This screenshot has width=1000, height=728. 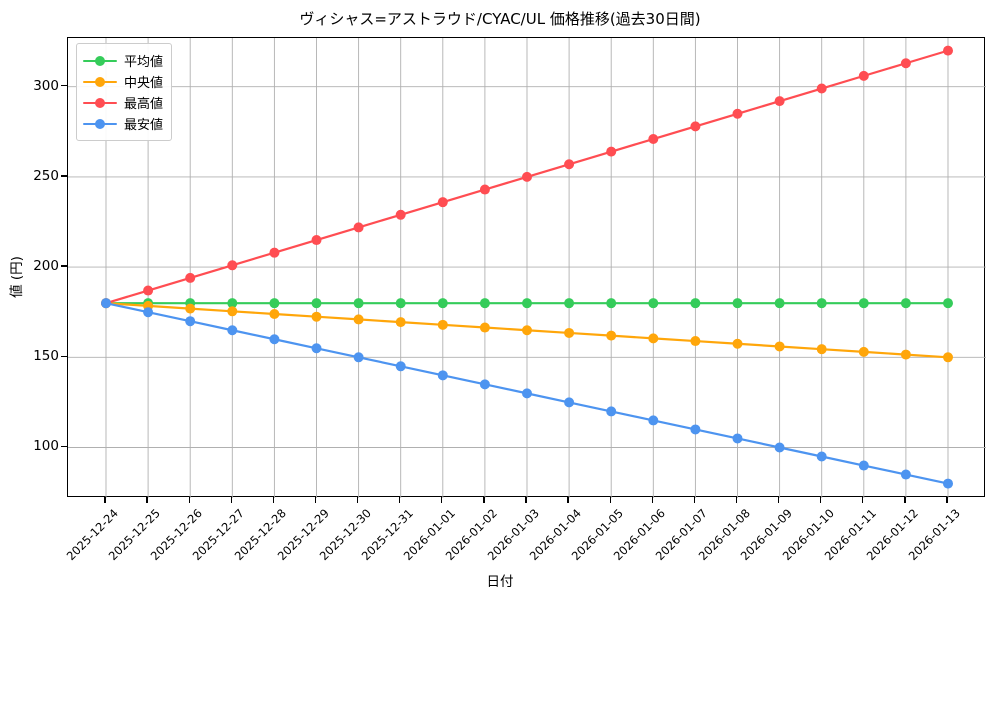 I want to click on y-tick-label: 300, so click(x=46, y=85).